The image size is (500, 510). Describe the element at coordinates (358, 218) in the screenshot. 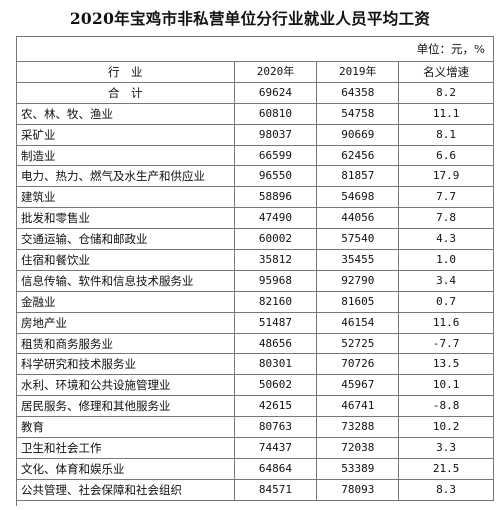

I see `wage-2019-cell: 44056` at that location.